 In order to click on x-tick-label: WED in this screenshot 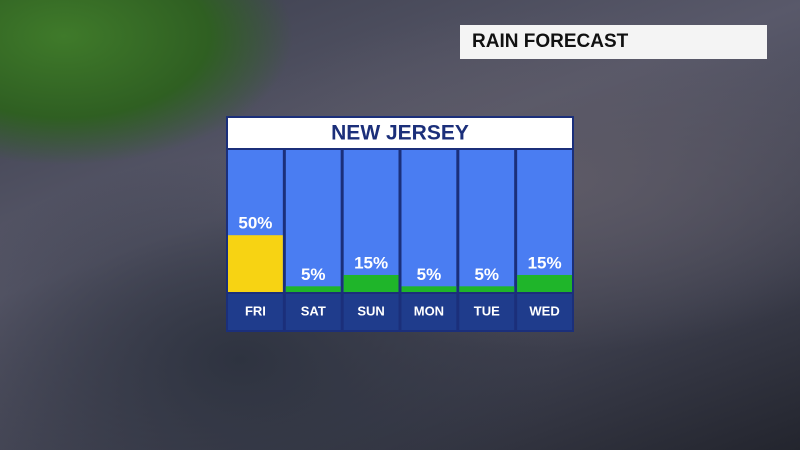, I will do `click(544, 310)`.